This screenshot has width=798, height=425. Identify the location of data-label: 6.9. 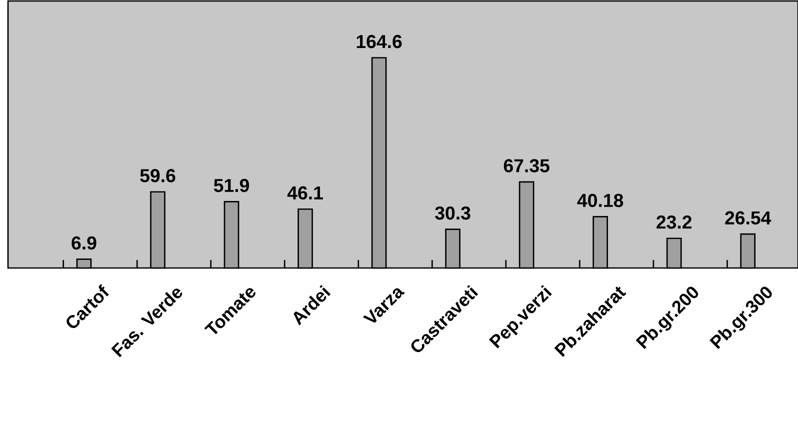
(84, 243).